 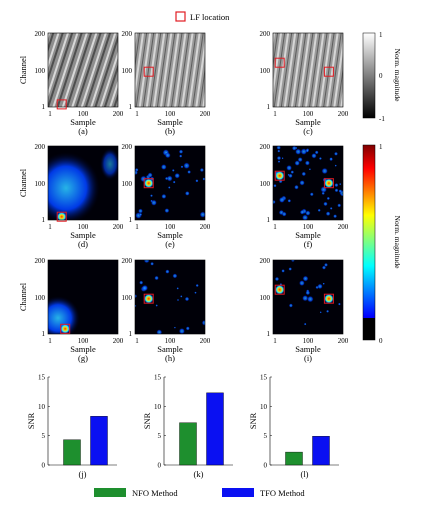 I want to click on panel-e-ytick: 100, so click(x=127, y=184).